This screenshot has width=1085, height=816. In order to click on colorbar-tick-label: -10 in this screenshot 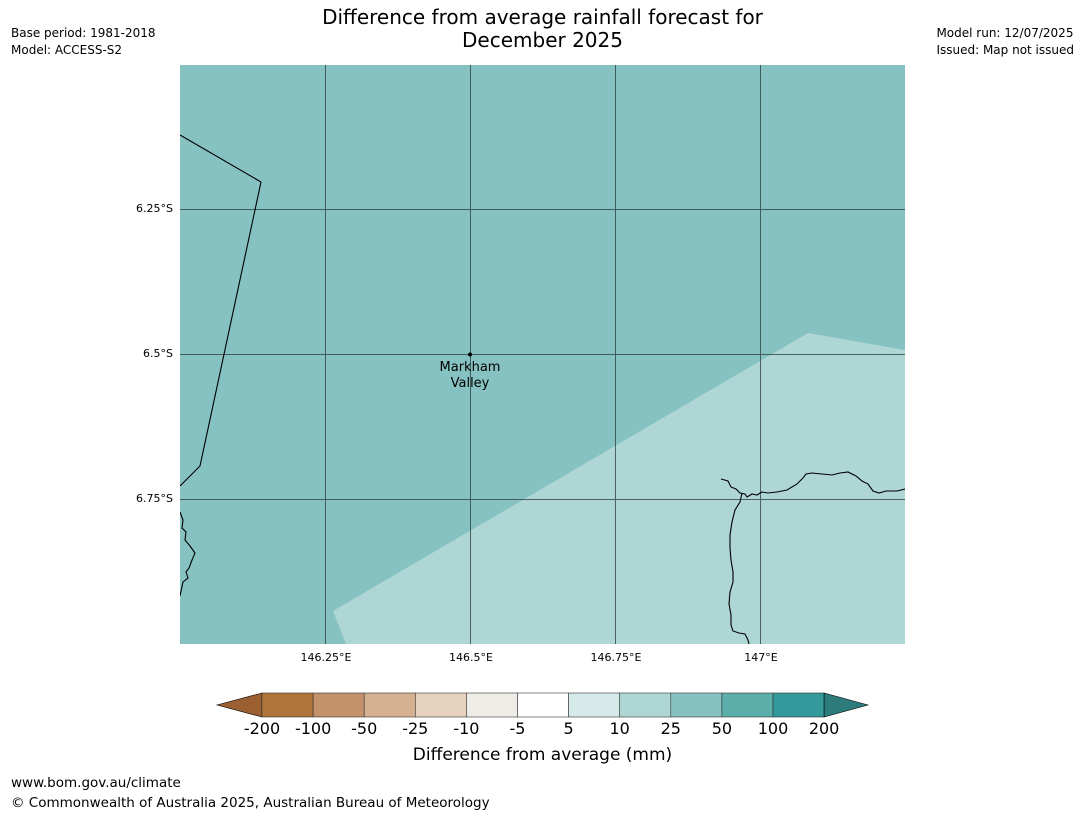, I will do `click(466, 728)`.